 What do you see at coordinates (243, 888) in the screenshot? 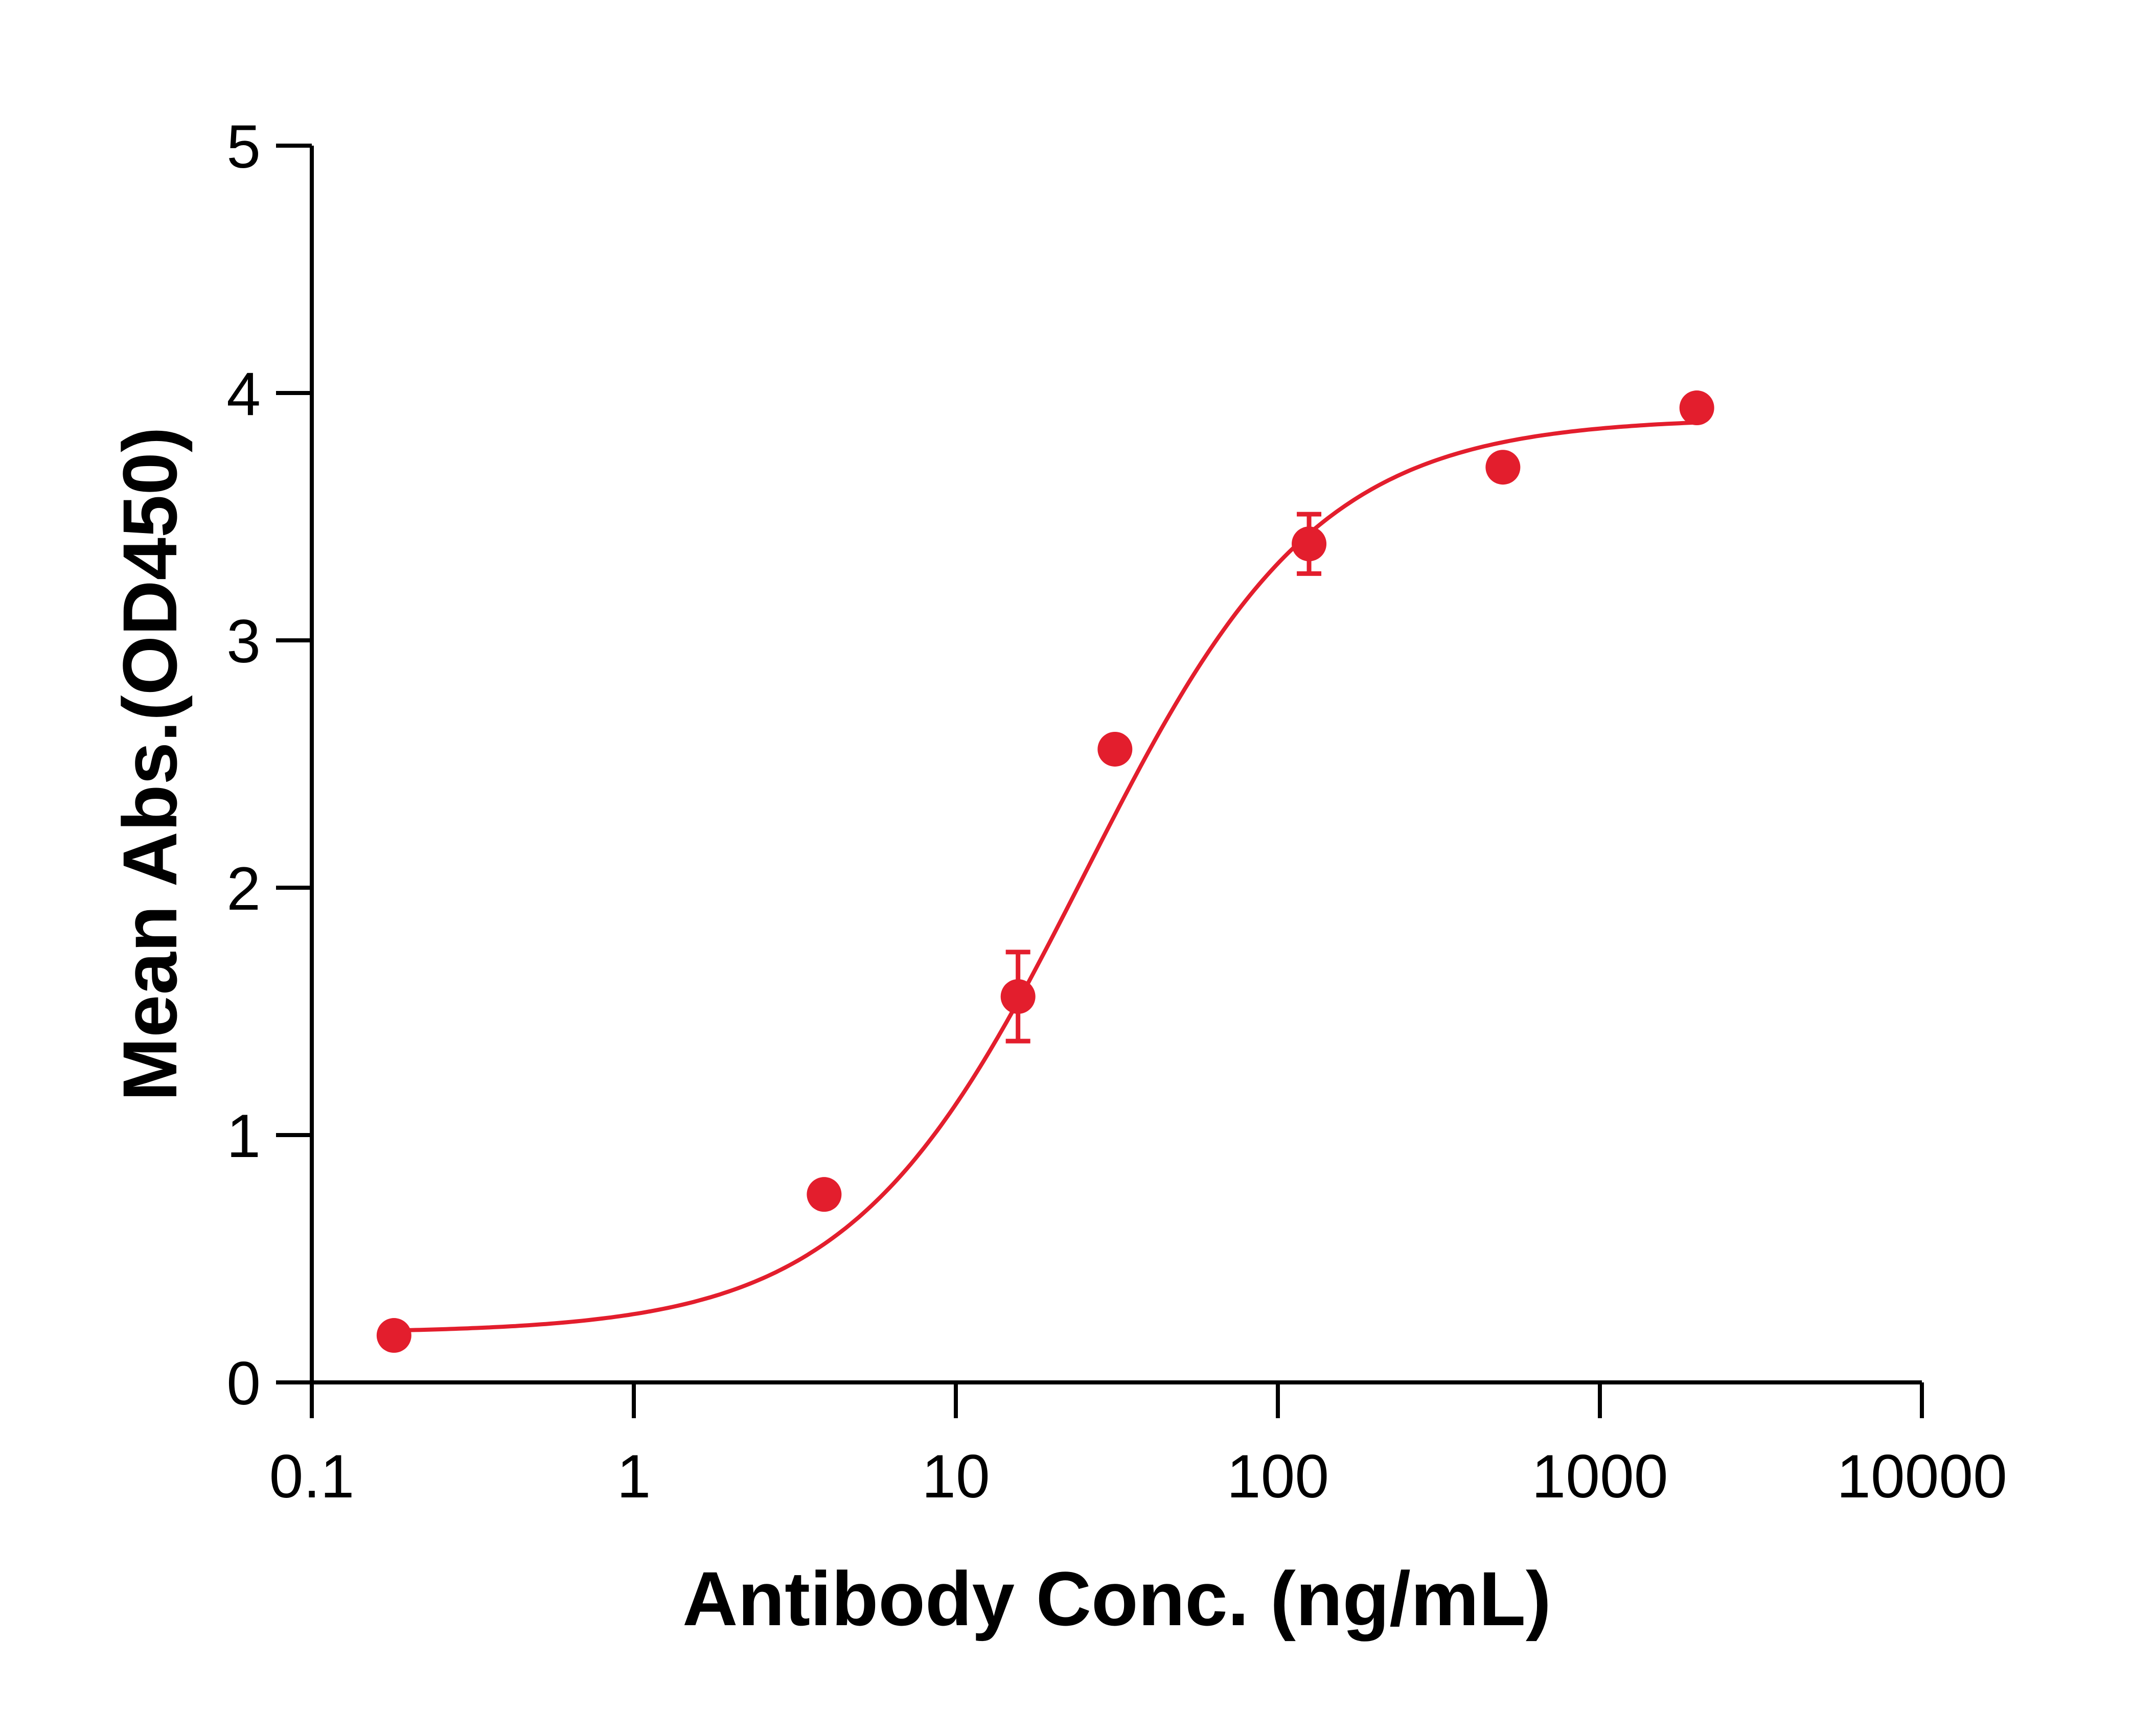
I see `y-tick-label: 2` at bounding box center [243, 888].